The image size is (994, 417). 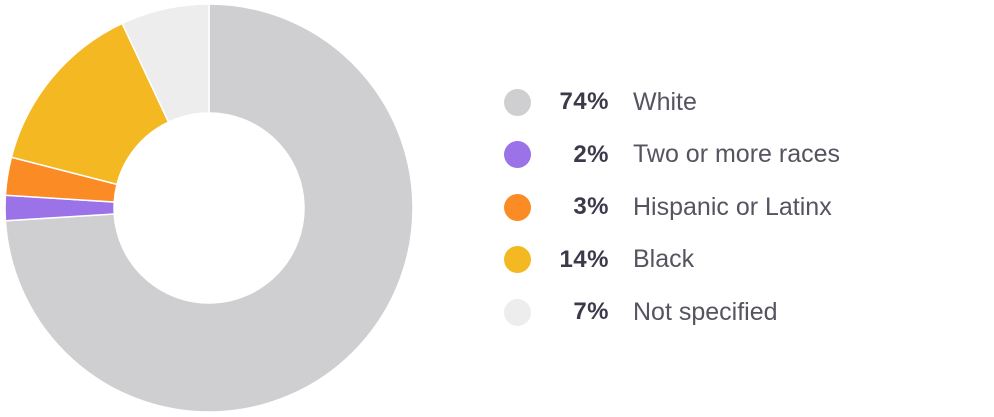 What do you see at coordinates (584, 102) in the screenshot?
I see `legend-value: 74%` at bounding box center [584, 102].